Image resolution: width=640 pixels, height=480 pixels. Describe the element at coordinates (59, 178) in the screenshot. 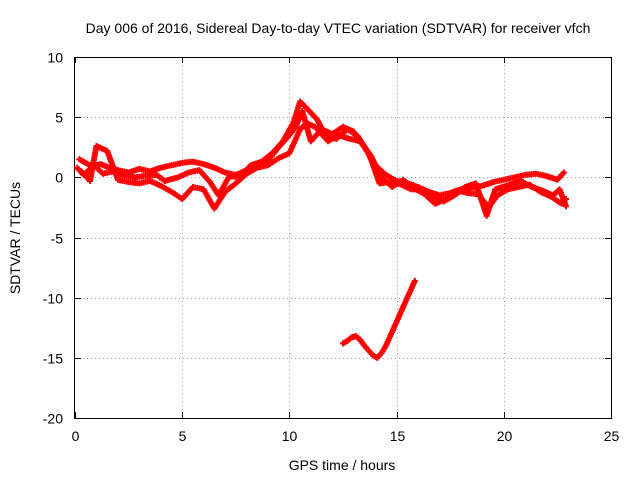

I see `y-tick-label: 0` at that location.